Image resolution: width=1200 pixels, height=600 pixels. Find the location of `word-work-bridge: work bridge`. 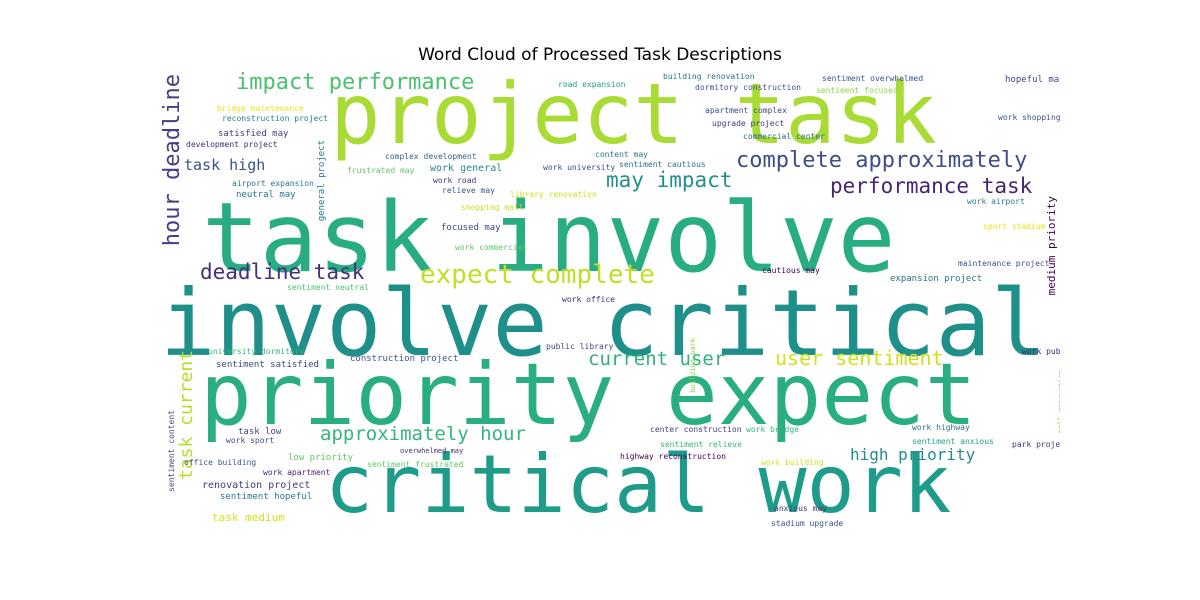

word-work-bridge: work bridge is located at coordinates (772, 429).